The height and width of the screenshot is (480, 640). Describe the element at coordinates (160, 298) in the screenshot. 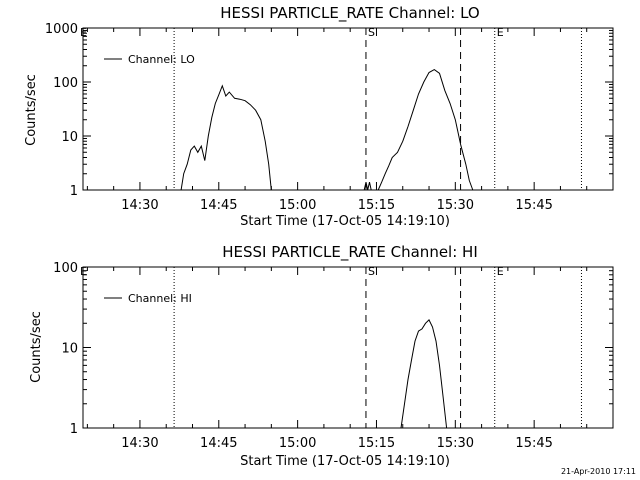

I see `legend-label: Channel: HI` at that location.